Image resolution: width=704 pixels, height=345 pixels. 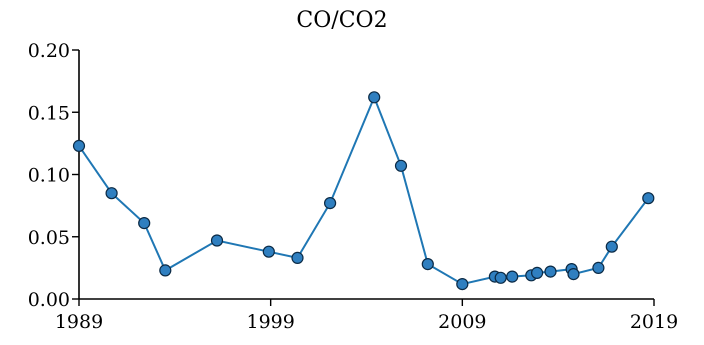 I want to click on x-tick-label: 2009, so click(x=462, y=322).